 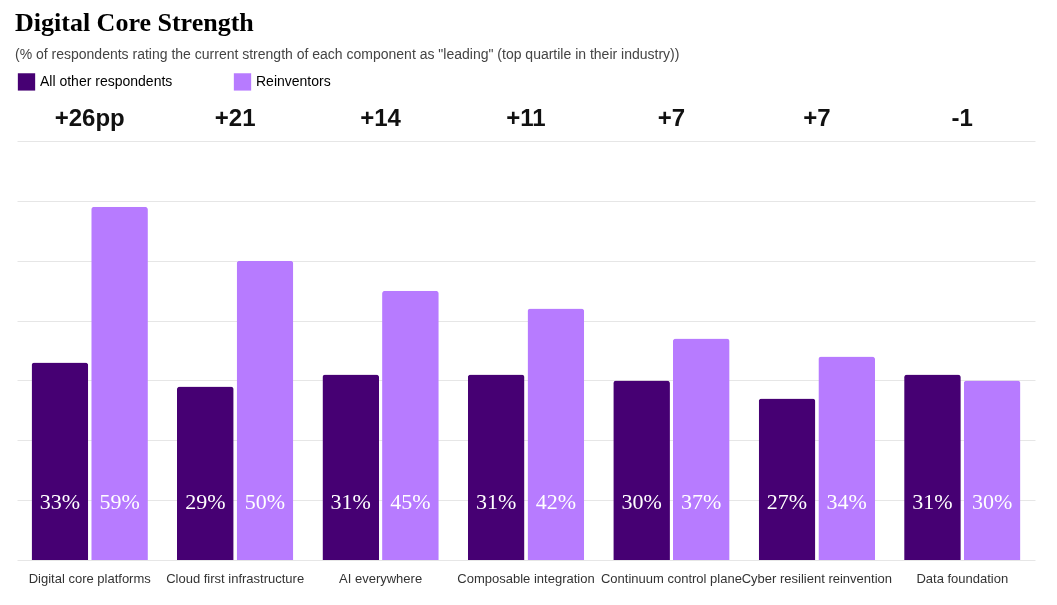 I want to click on x-tick-label: Cyber resilient reinvention, so click(x=817, y=578).